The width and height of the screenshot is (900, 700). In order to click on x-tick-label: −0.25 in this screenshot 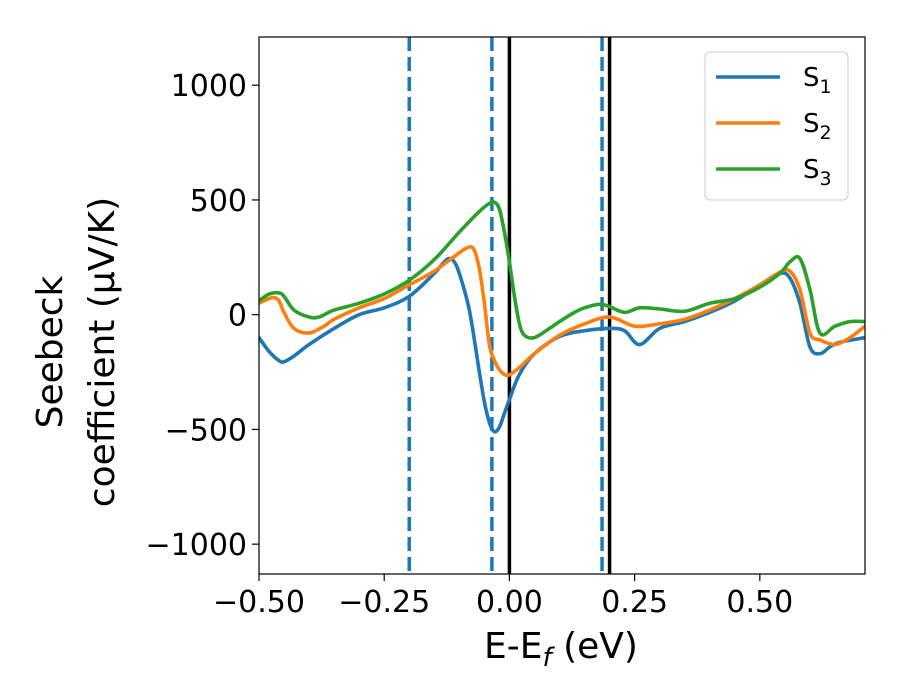, I will do `click(384, 602)`.